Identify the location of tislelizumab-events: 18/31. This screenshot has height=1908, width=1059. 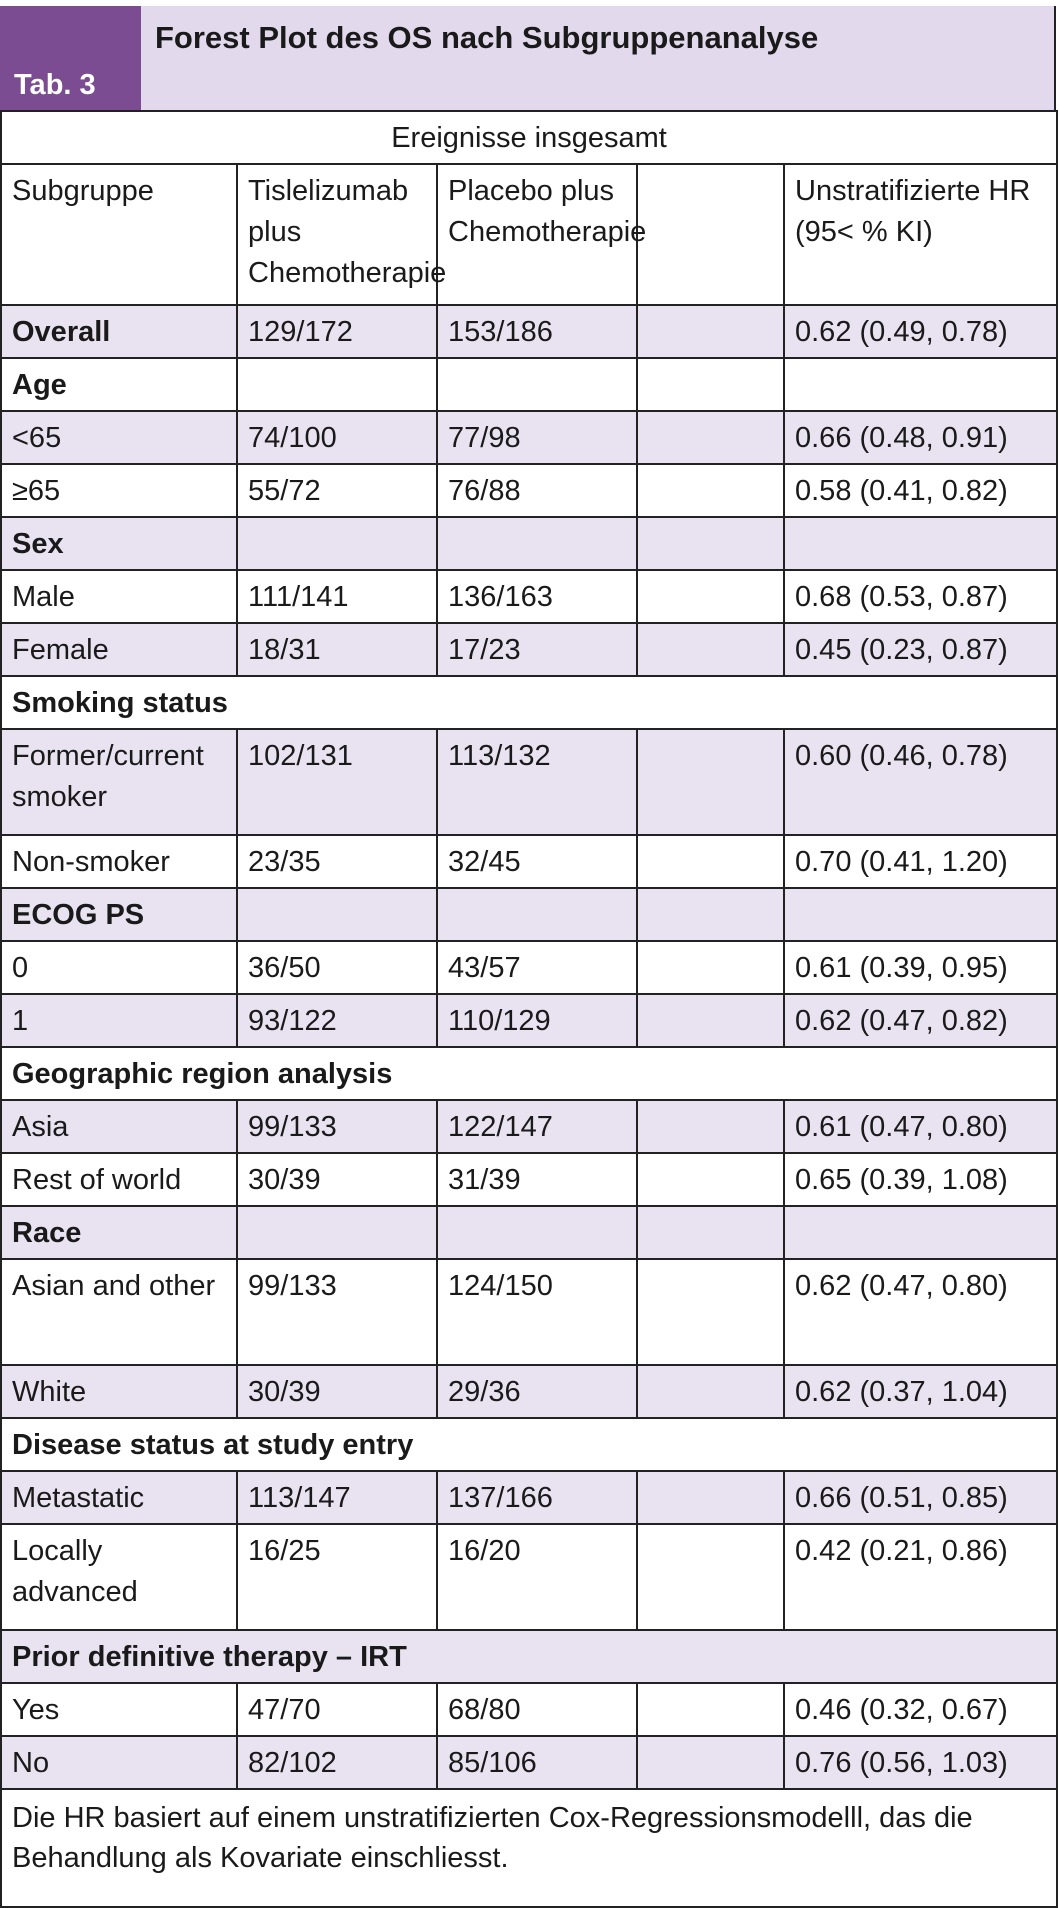
(337, 649).